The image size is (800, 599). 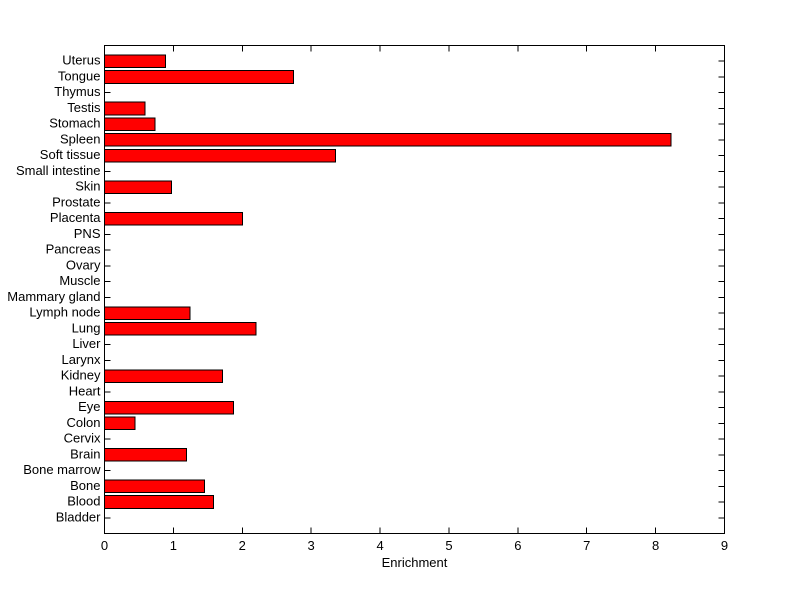 What do you see at coordinates (448, 545) in the screenshot?
I see `svg-text: 5` at bounding box center [448, 545].